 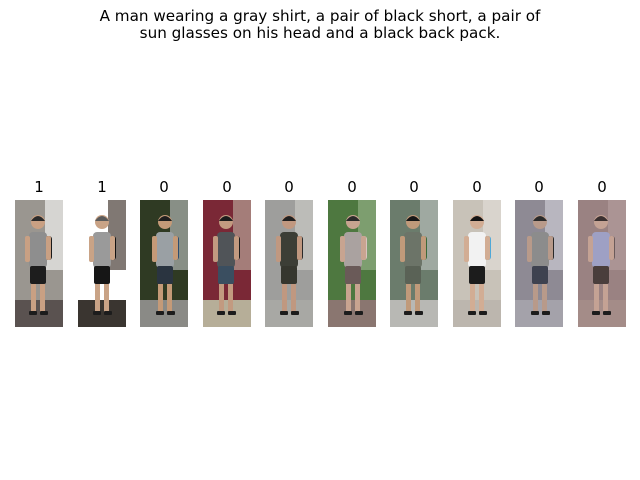 I want to click on result-7: 0, so click(x=414, y=251).